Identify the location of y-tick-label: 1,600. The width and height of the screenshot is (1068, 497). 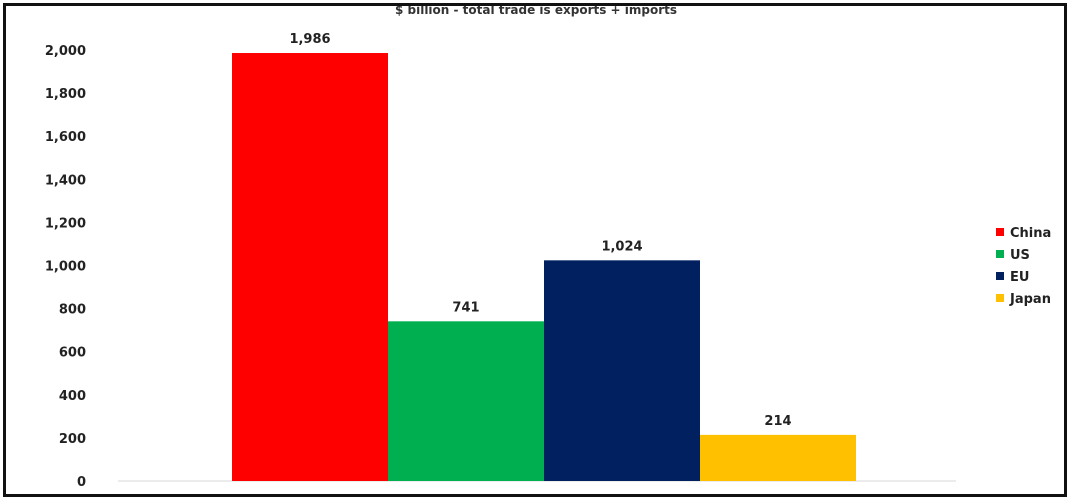
(65, 137).